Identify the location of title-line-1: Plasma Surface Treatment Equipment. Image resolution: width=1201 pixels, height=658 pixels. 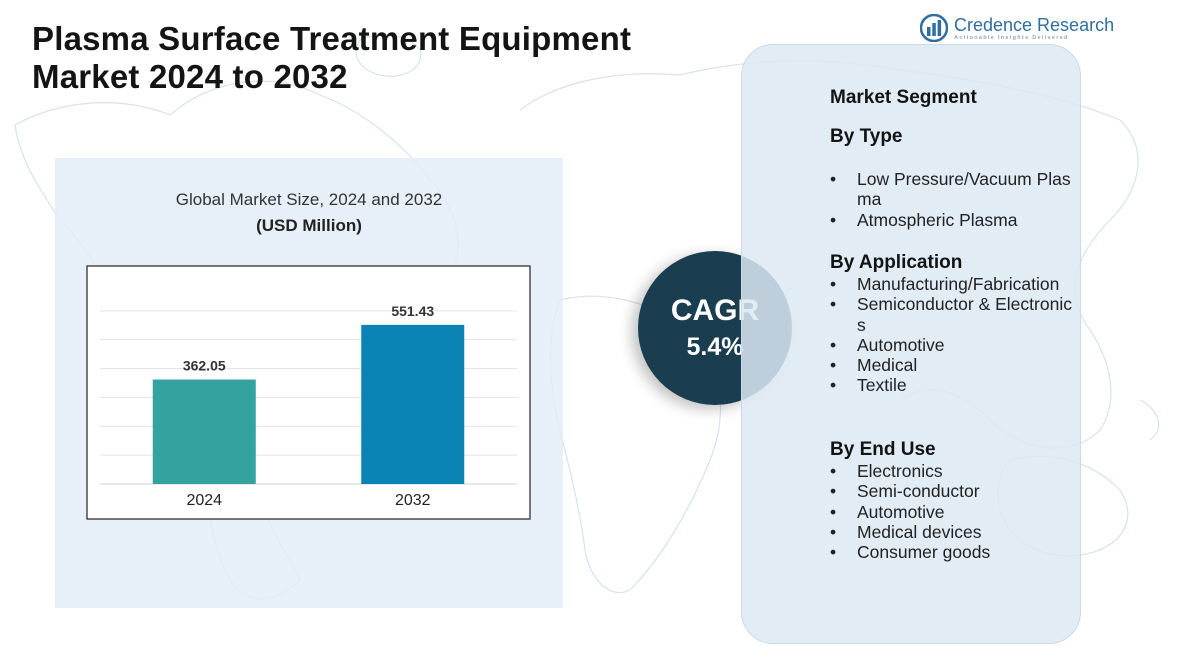
(332, 38).